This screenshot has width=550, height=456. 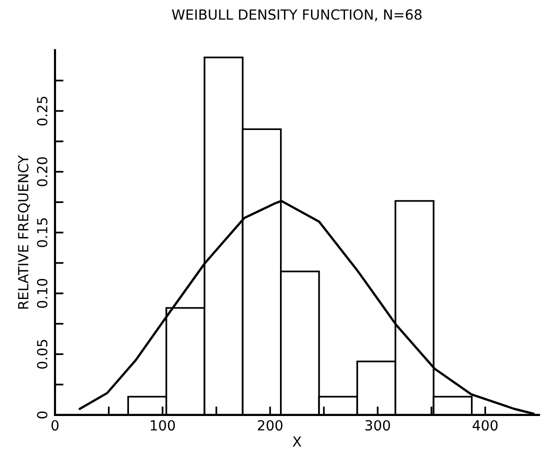 I want to click on x-tick-label: 200, so click(x=270, y=425).